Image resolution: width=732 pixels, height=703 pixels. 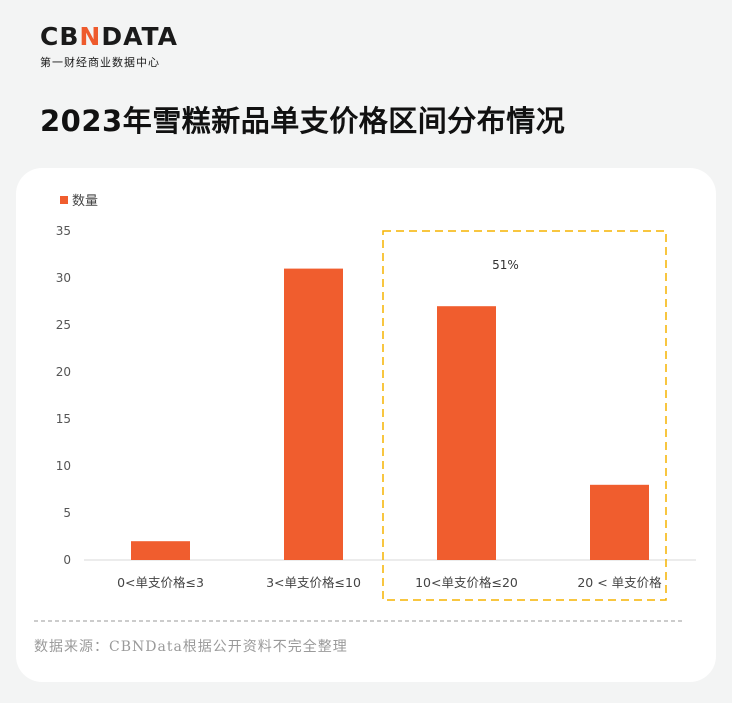 I want to click on y-tick-label: 20, so click(x=63, y=372).